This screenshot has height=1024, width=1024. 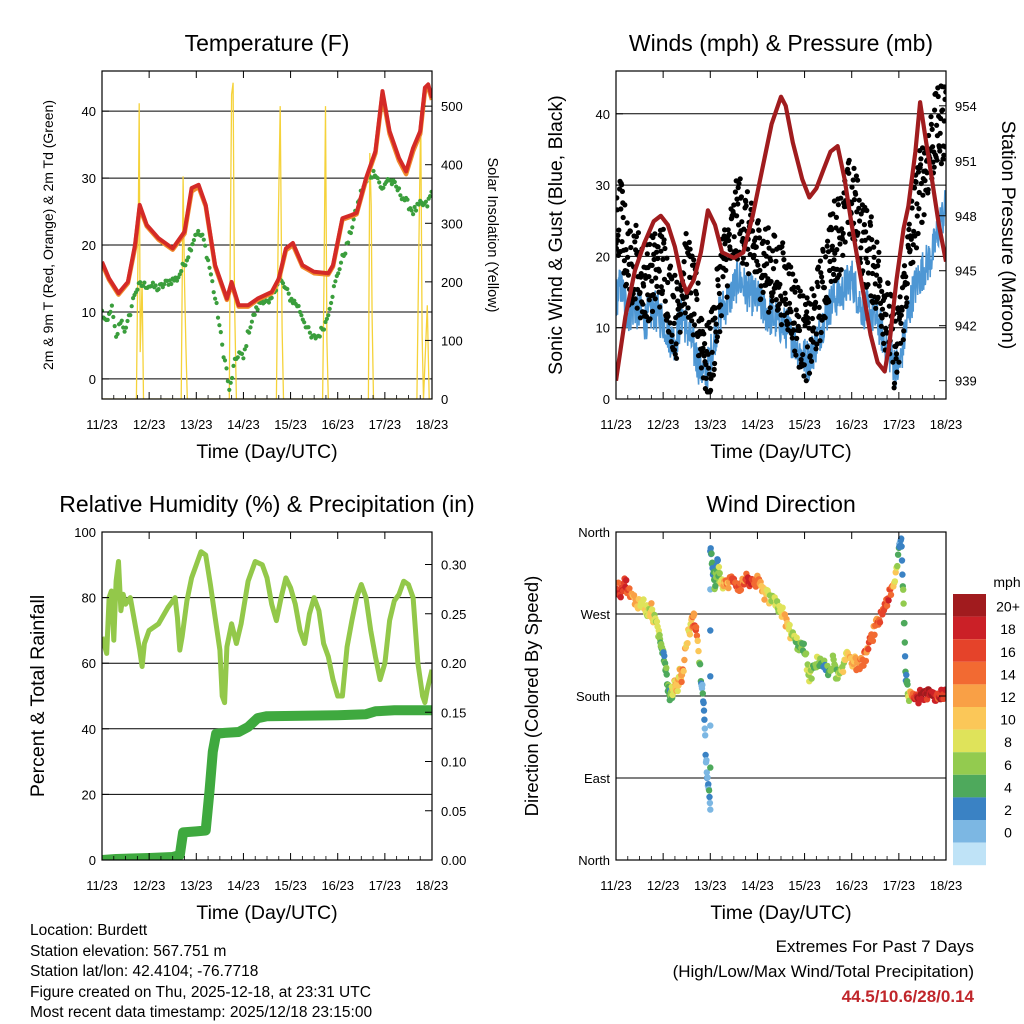 What do you see at coordinates (594, 860) in the screenshot?
I see `direction-ytick-label: North` at bounding box center [594, 860].